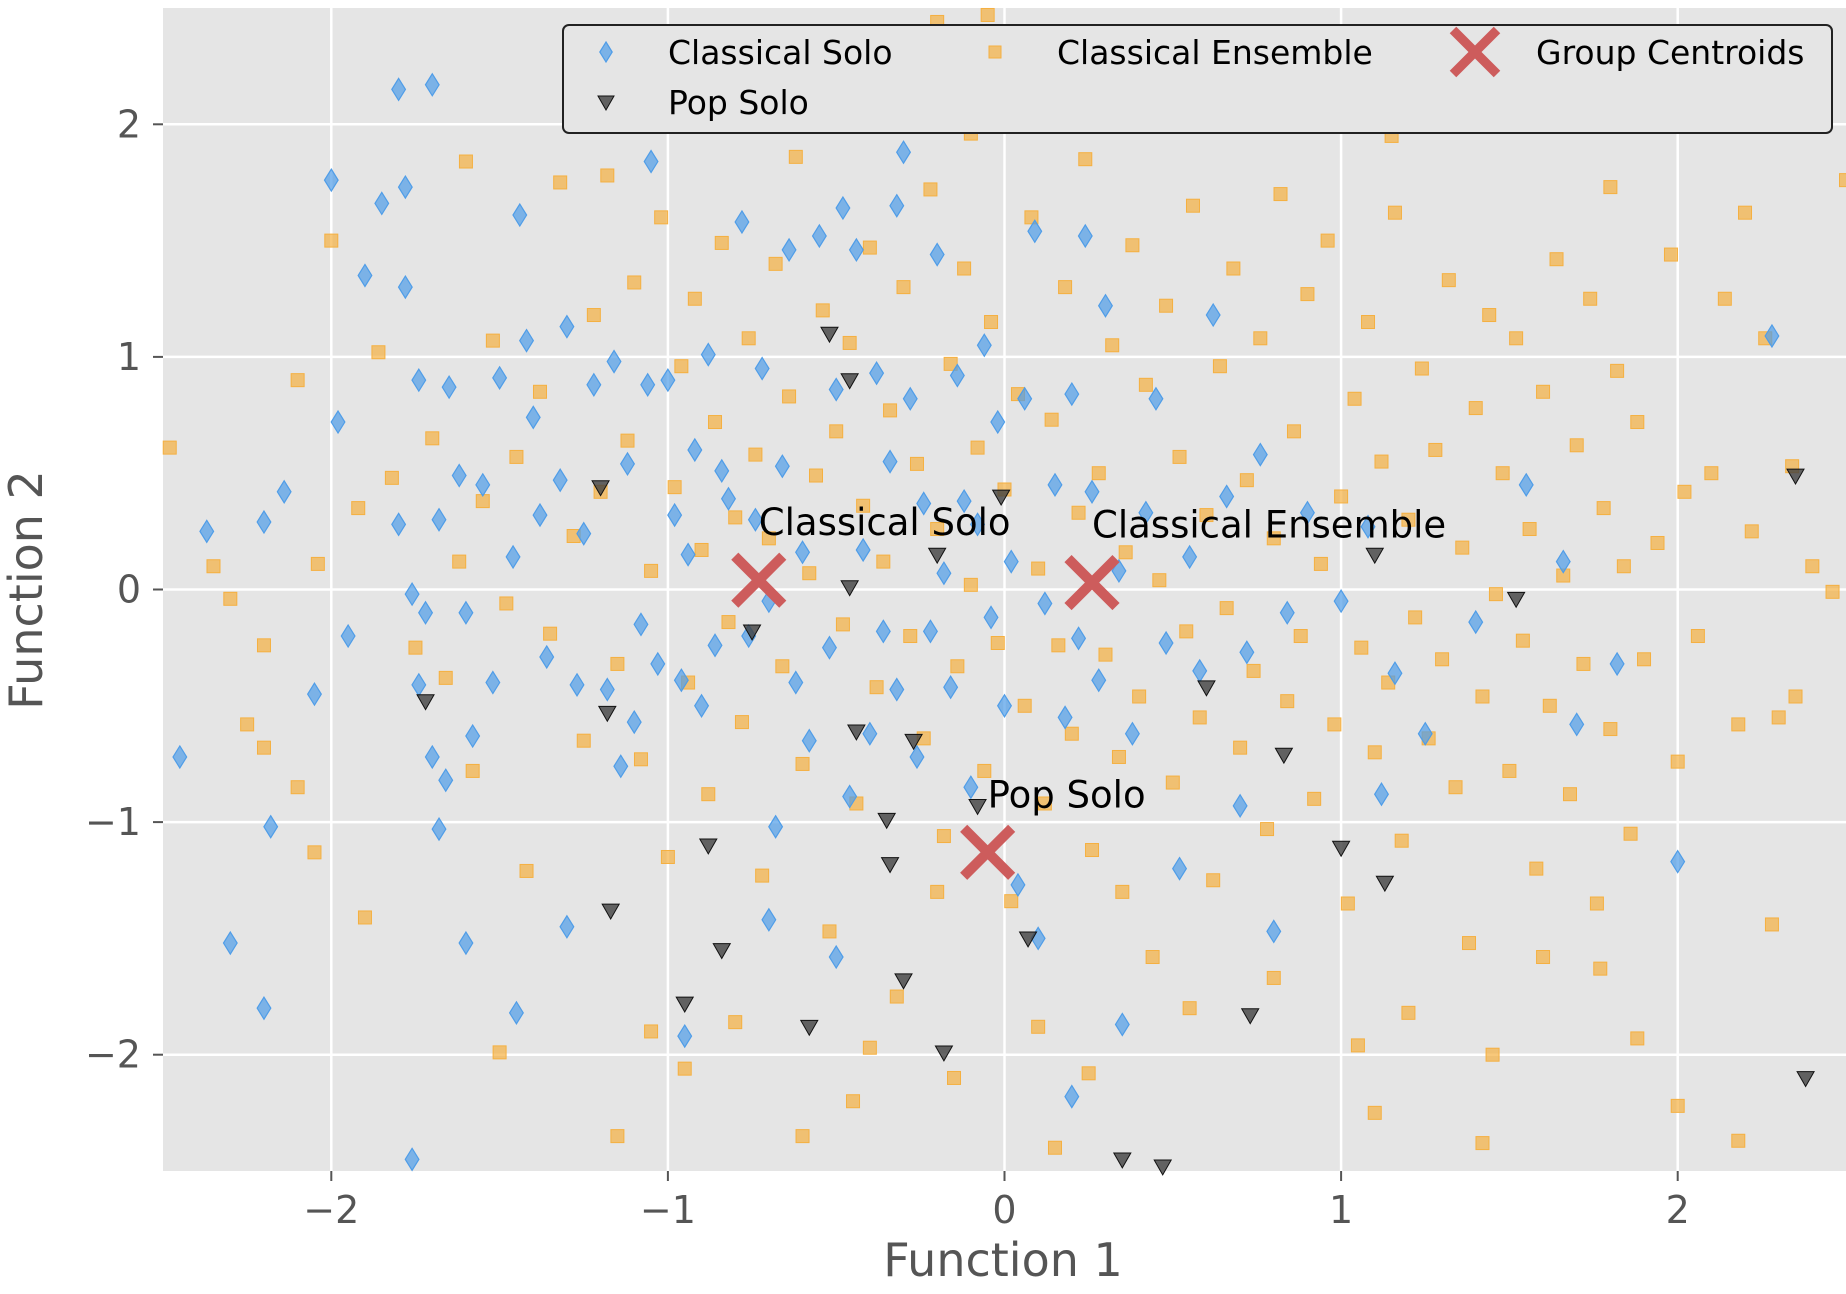 This screenshot has height=1294, width=1846. What do you see at coordinates (26, 590) in the screenshot?
I see `y-axis-label: Function 2` at bounding box center [26, 590].